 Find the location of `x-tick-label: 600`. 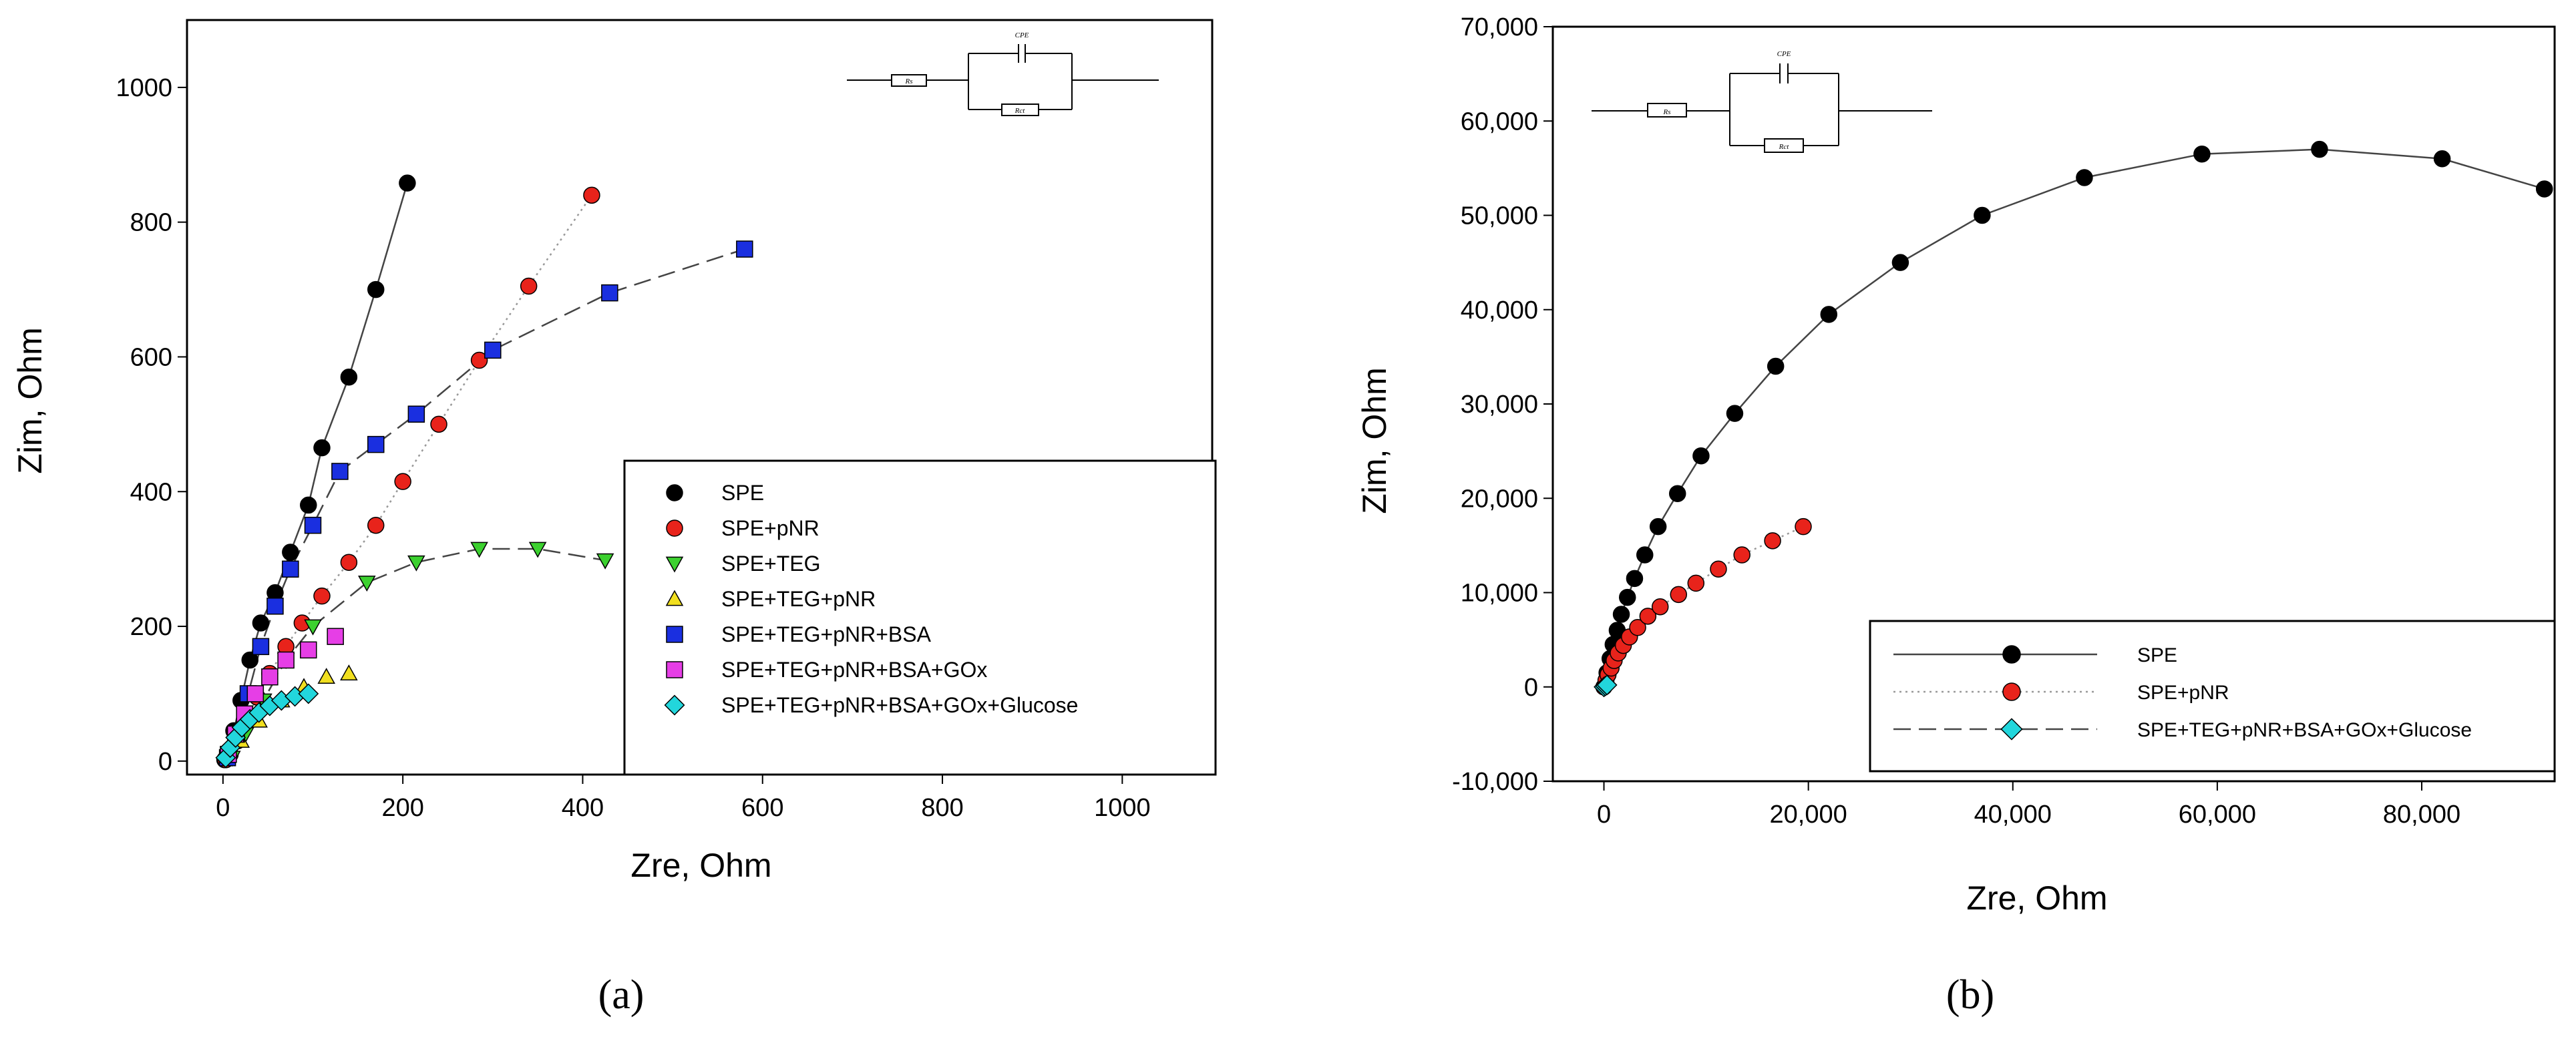

x-tick-label: 600 is located at coordinates (762, 808).